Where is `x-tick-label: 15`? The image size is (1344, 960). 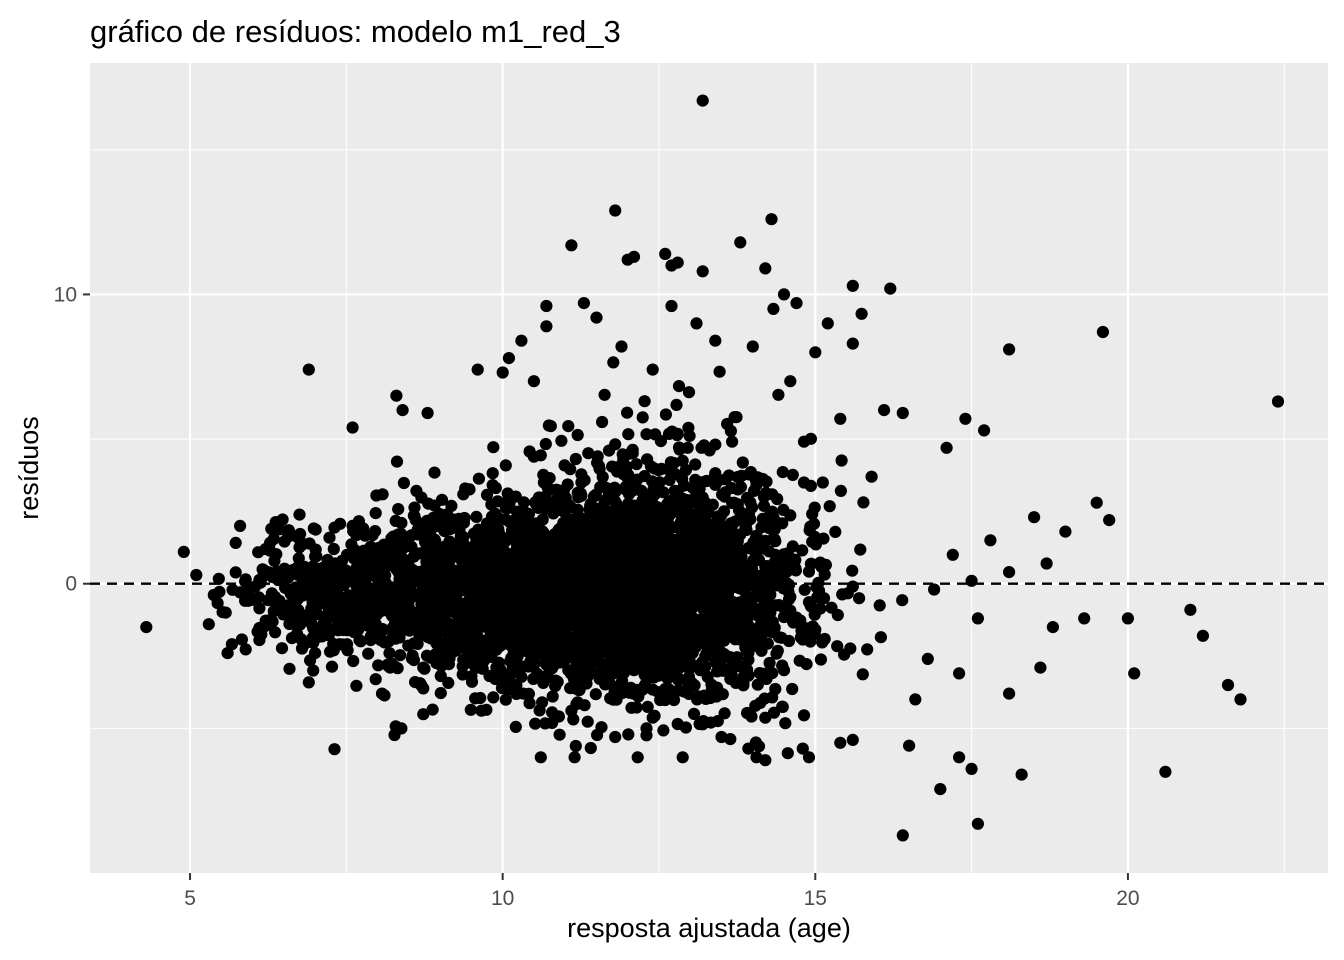
x-tick-label: 15 is located at coordinates (815, 898).